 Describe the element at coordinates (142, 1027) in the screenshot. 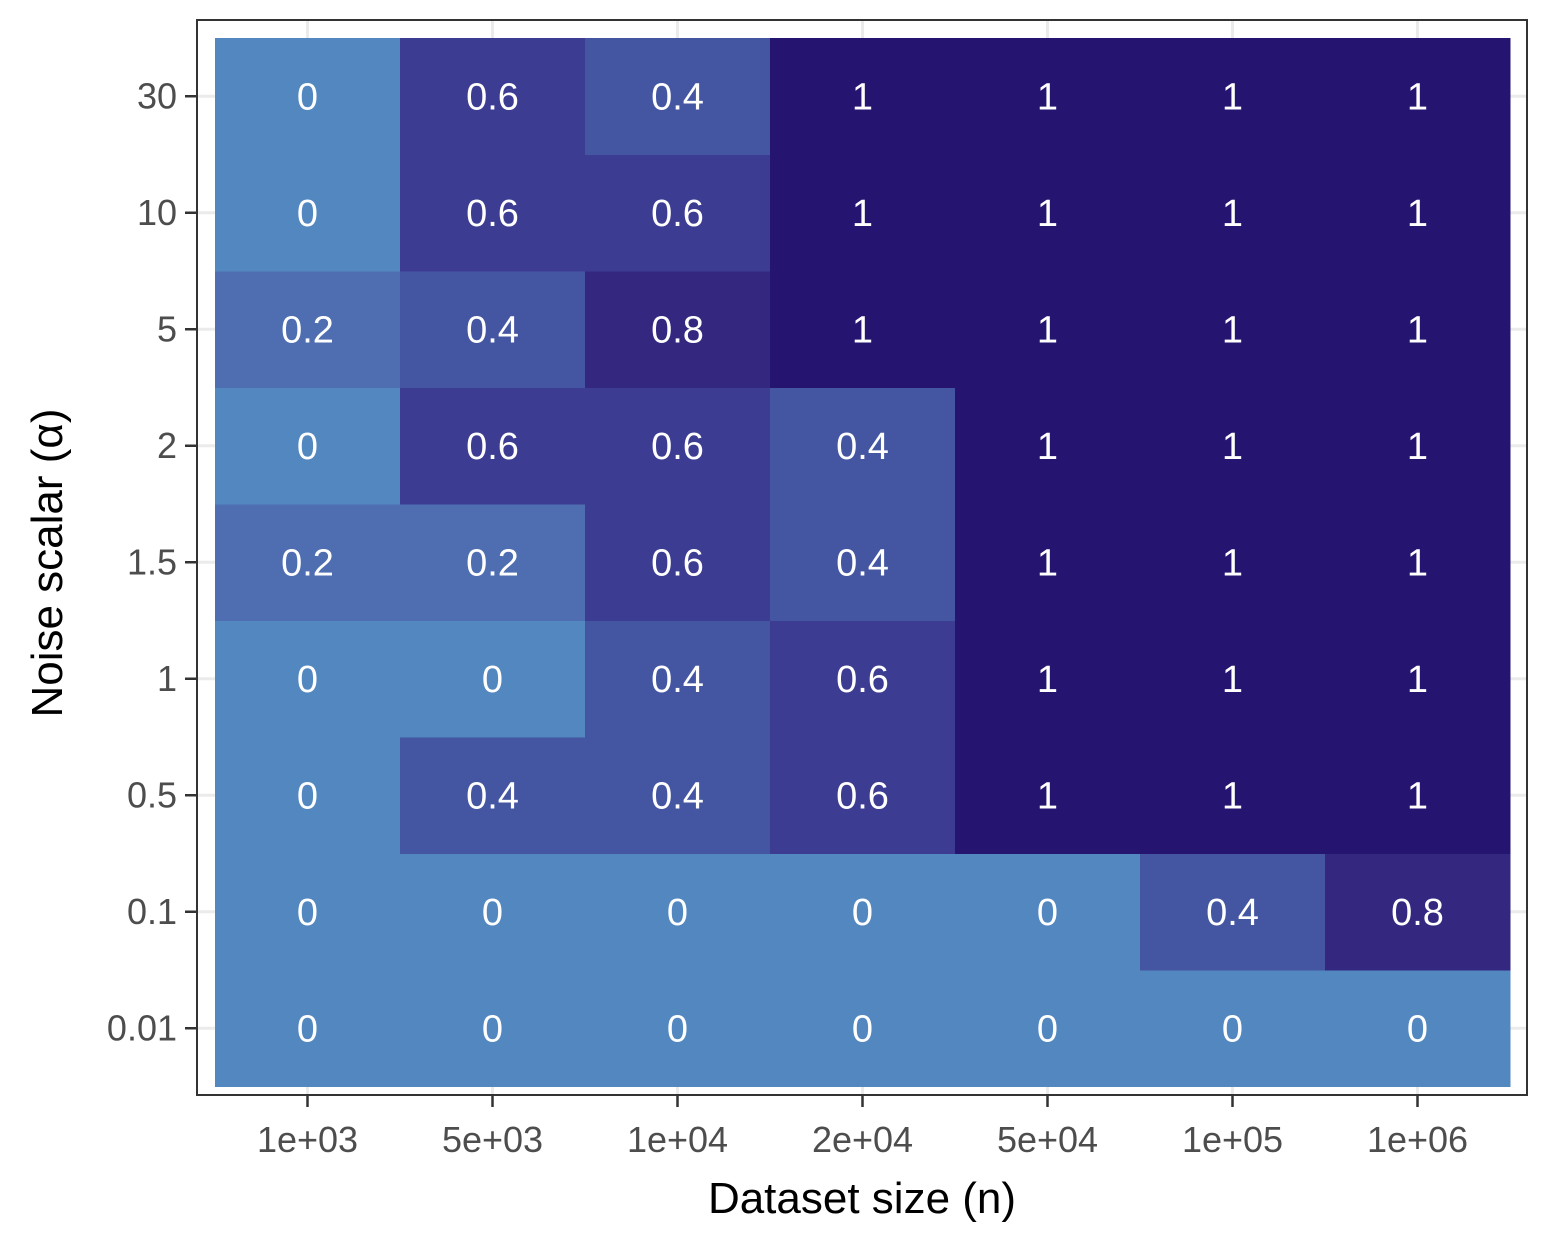

I see `y-tick-label-0-01: 0.01` at that location.